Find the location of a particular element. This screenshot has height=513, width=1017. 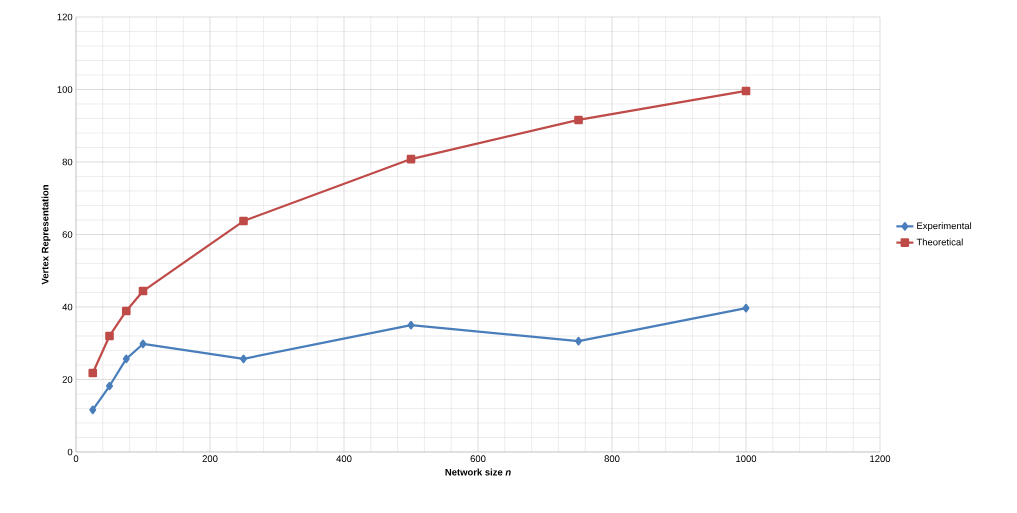

x-axis-title: Network size n is located at coordinates (478, 472).